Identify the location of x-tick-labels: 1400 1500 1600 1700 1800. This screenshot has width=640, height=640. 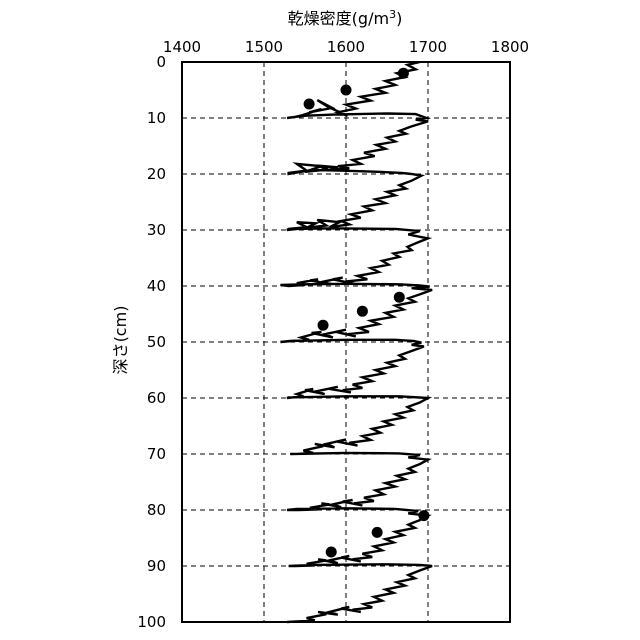
(346, 47).